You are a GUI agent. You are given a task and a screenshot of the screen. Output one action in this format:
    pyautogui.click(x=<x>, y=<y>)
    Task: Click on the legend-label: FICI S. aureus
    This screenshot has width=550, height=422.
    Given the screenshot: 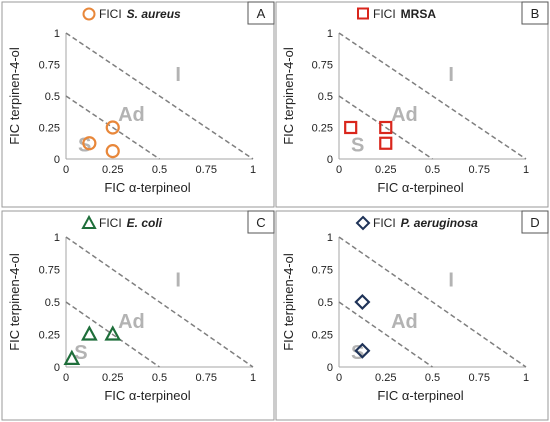 What is the action you would take?
    pyautogui.click(x=140, y=14)
    